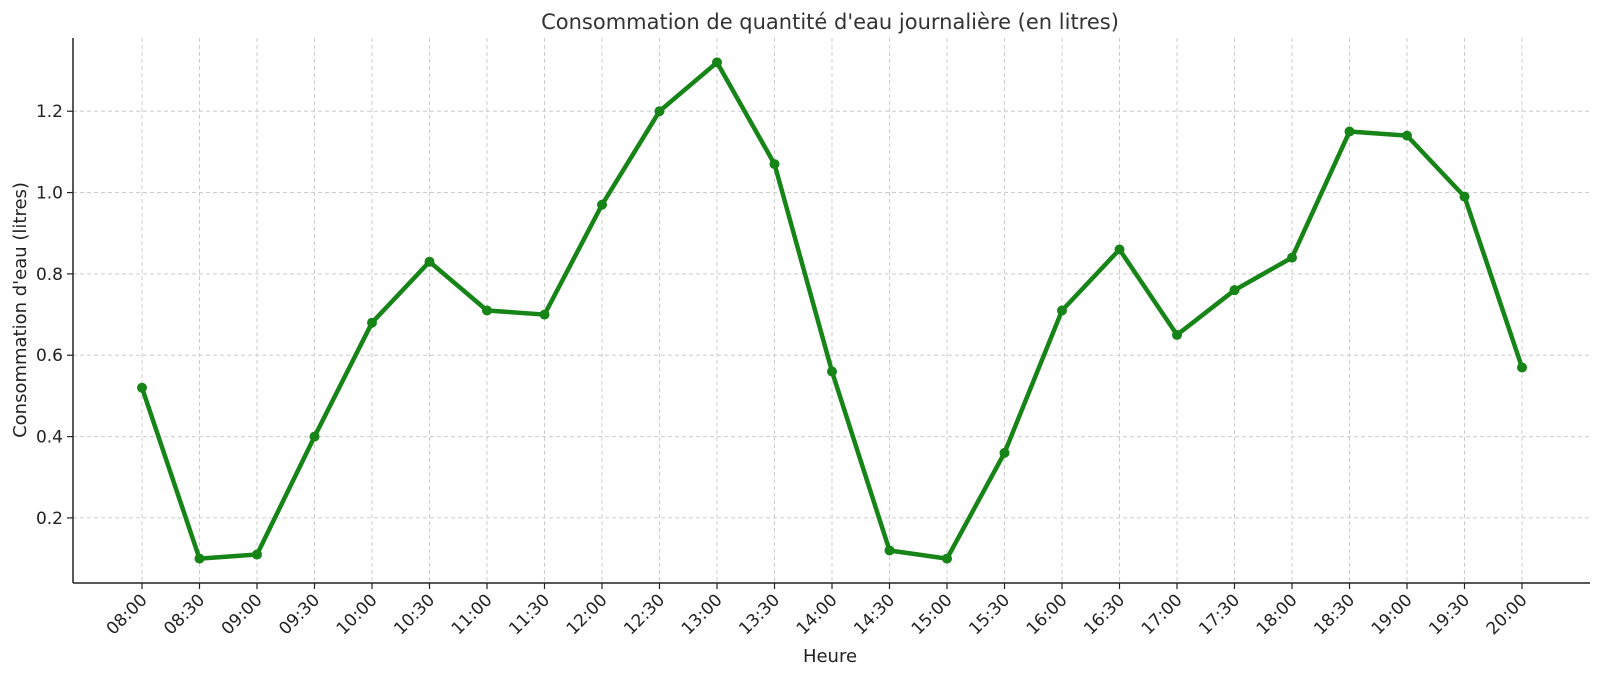 The height and width of the screenshot is (679, 1600). Describe the element at coordinates (242, 614) in the screenshot. I see `x-tick-label: 09:00` at that location.